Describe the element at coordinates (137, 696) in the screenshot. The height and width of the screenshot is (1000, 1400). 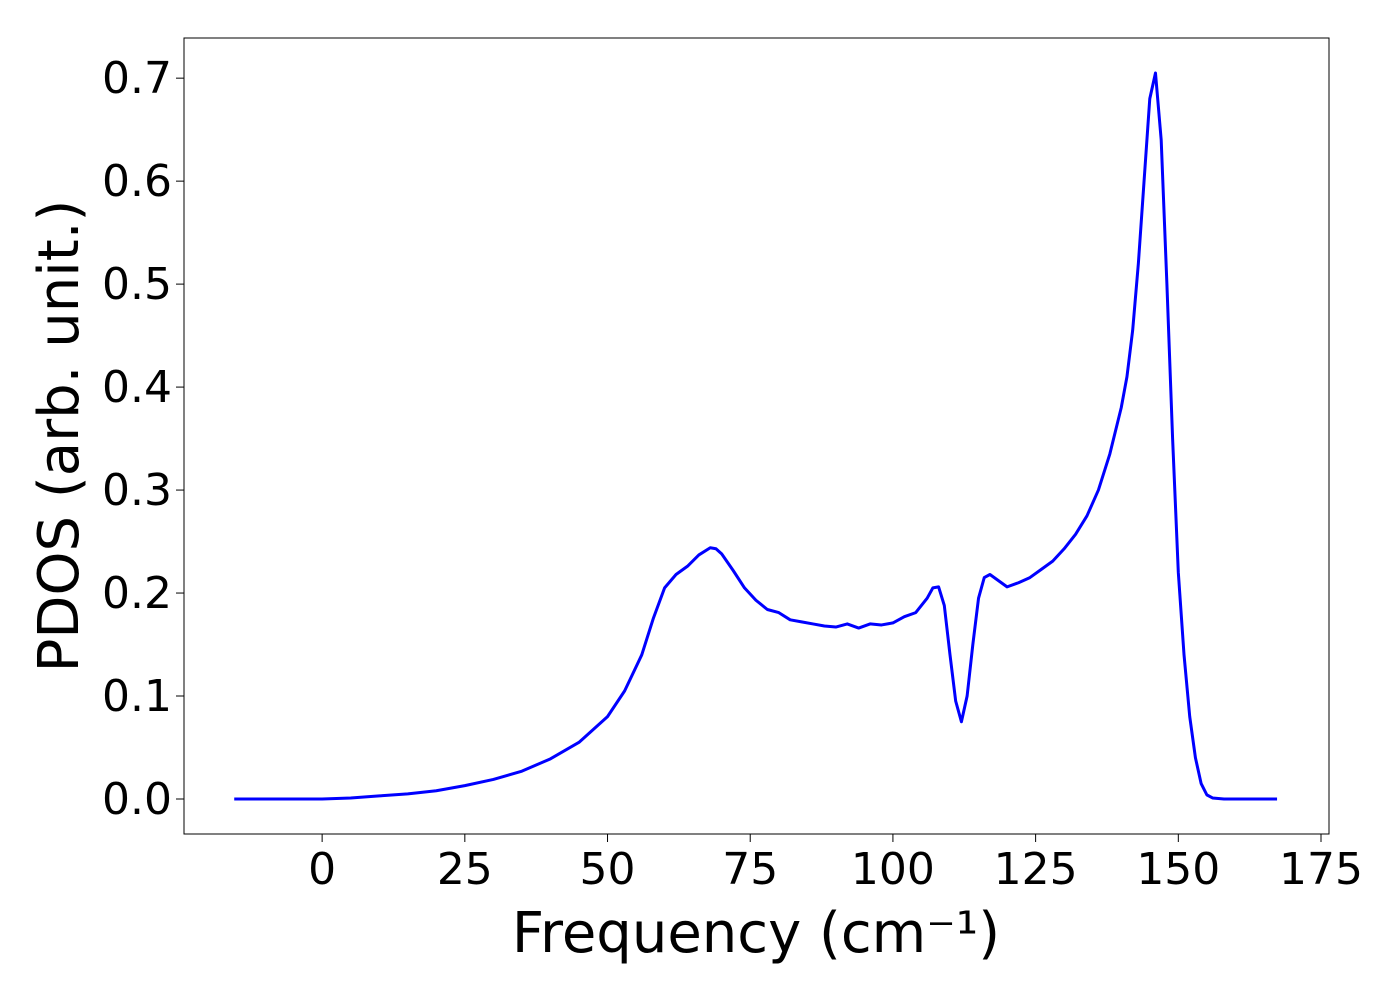
I see `y-tick-label: 0.1` at that location.